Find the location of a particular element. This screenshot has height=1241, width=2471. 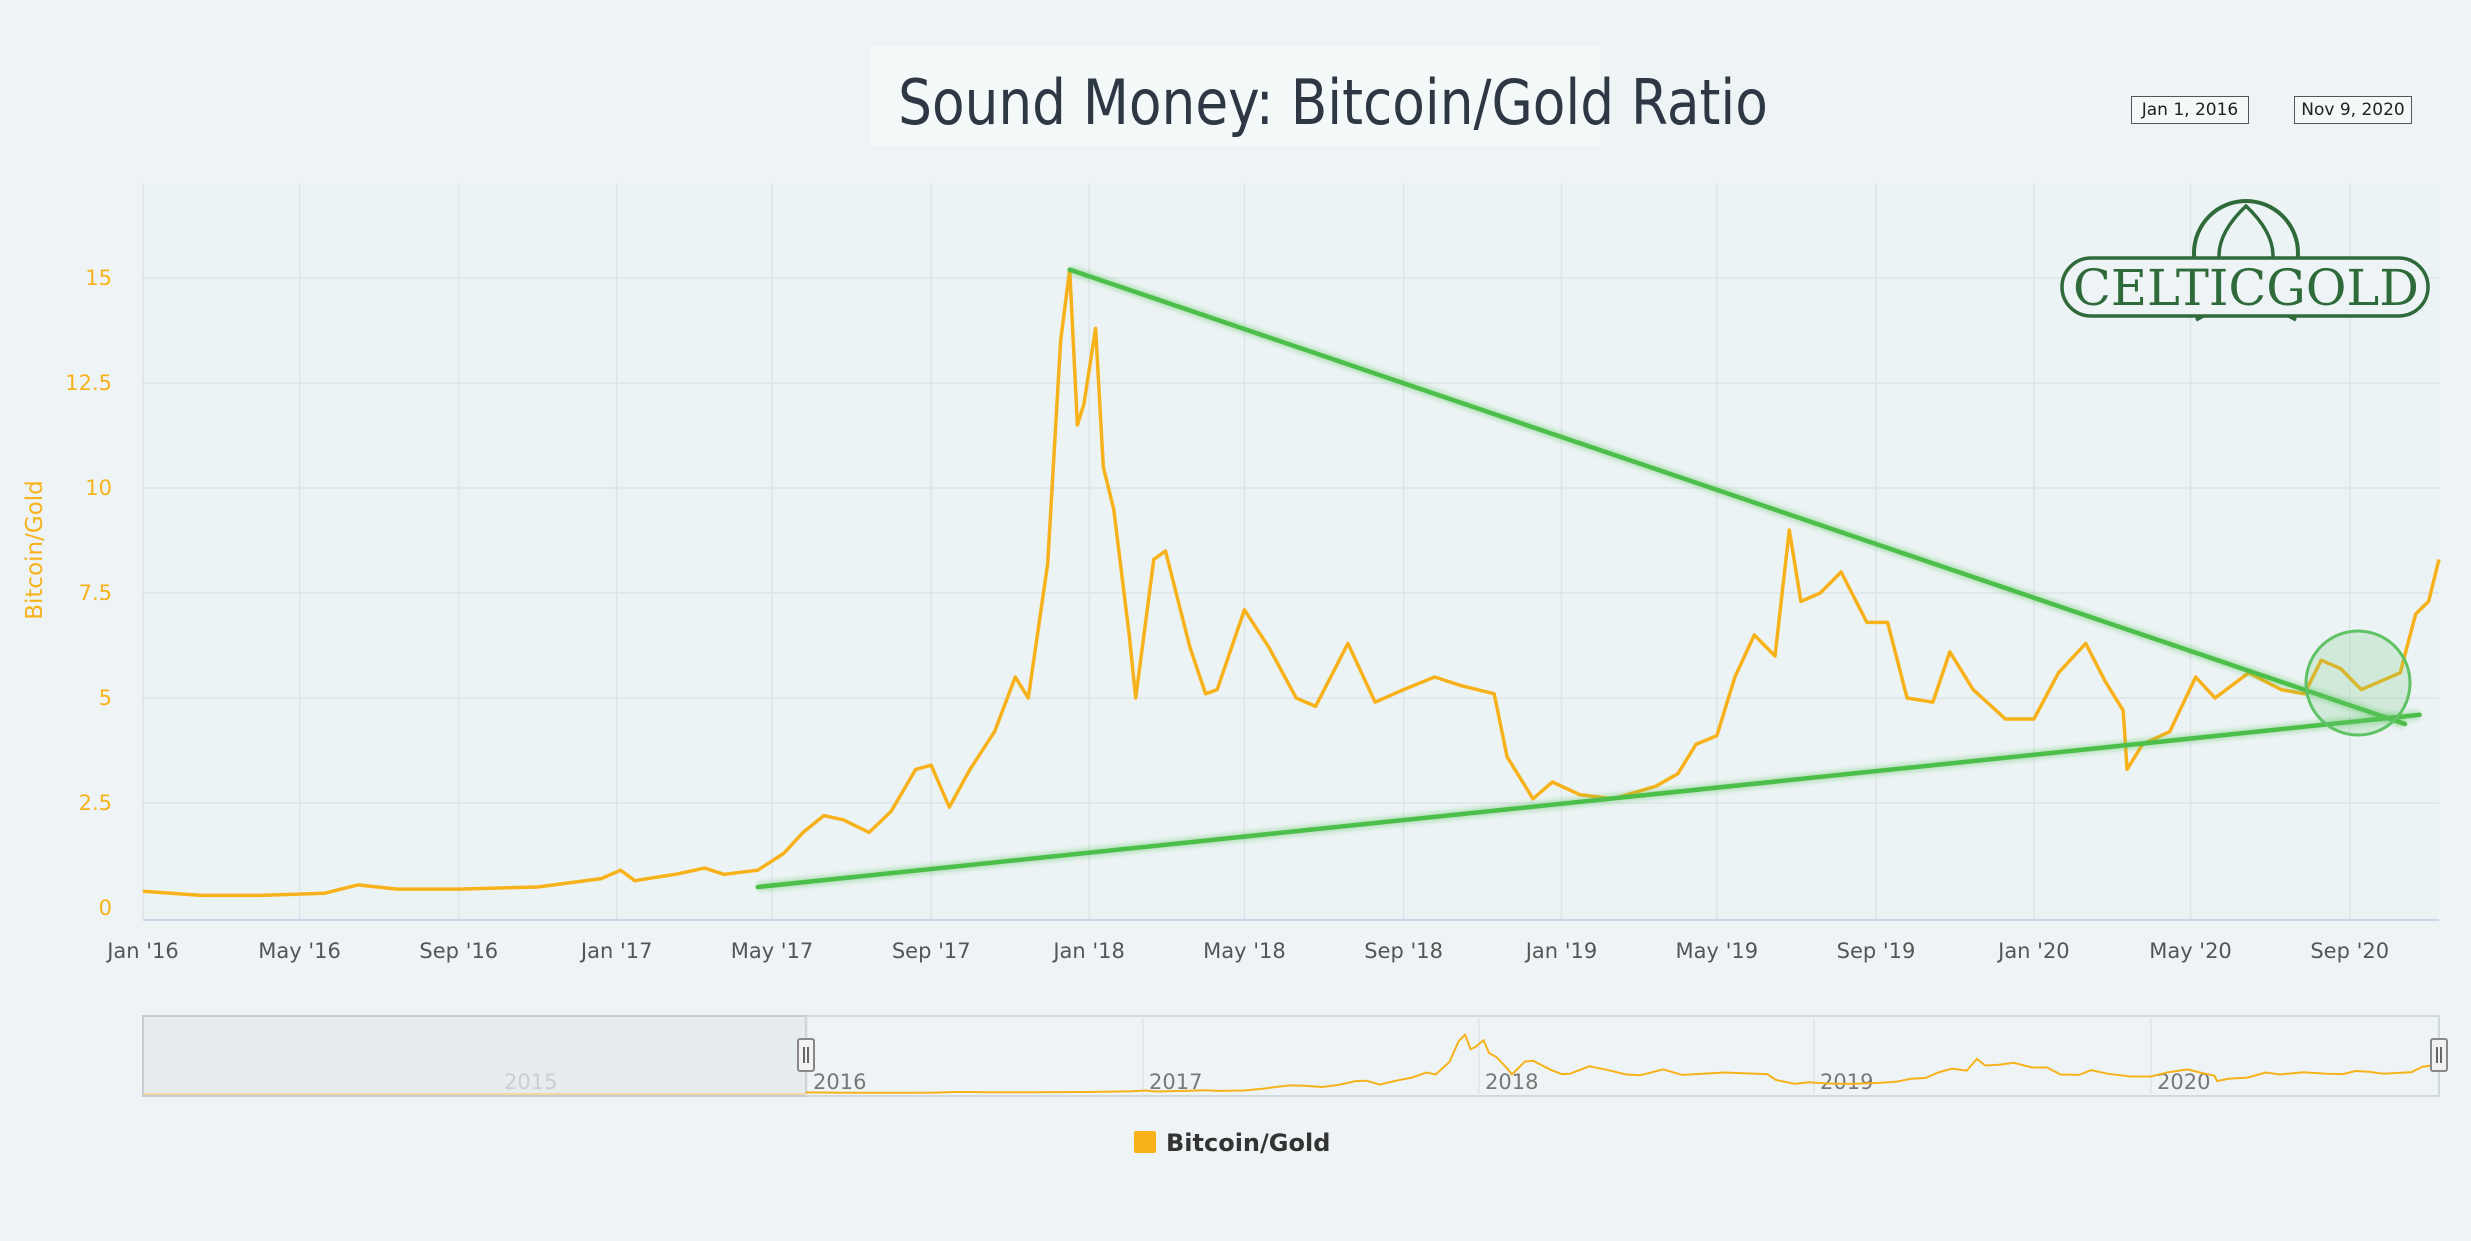

support-trendline is located at coordinates (1588, 801).